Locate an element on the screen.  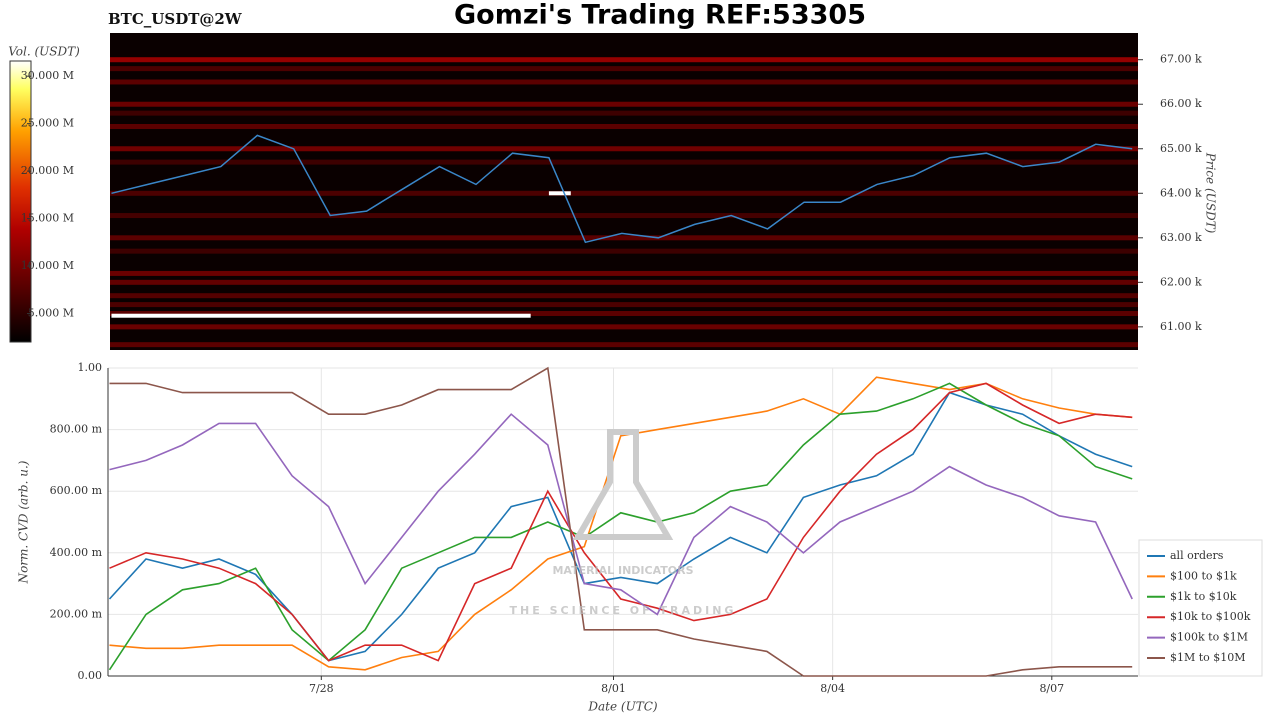
colorbar-label: Vol. (USDT) is located at coordinates (44, 52).